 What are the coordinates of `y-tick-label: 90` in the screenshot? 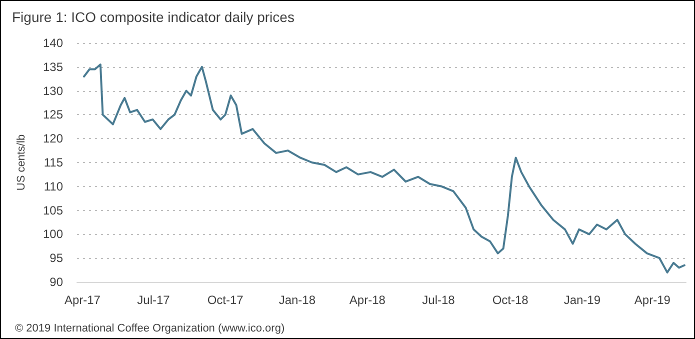 It's located at (57, 282).